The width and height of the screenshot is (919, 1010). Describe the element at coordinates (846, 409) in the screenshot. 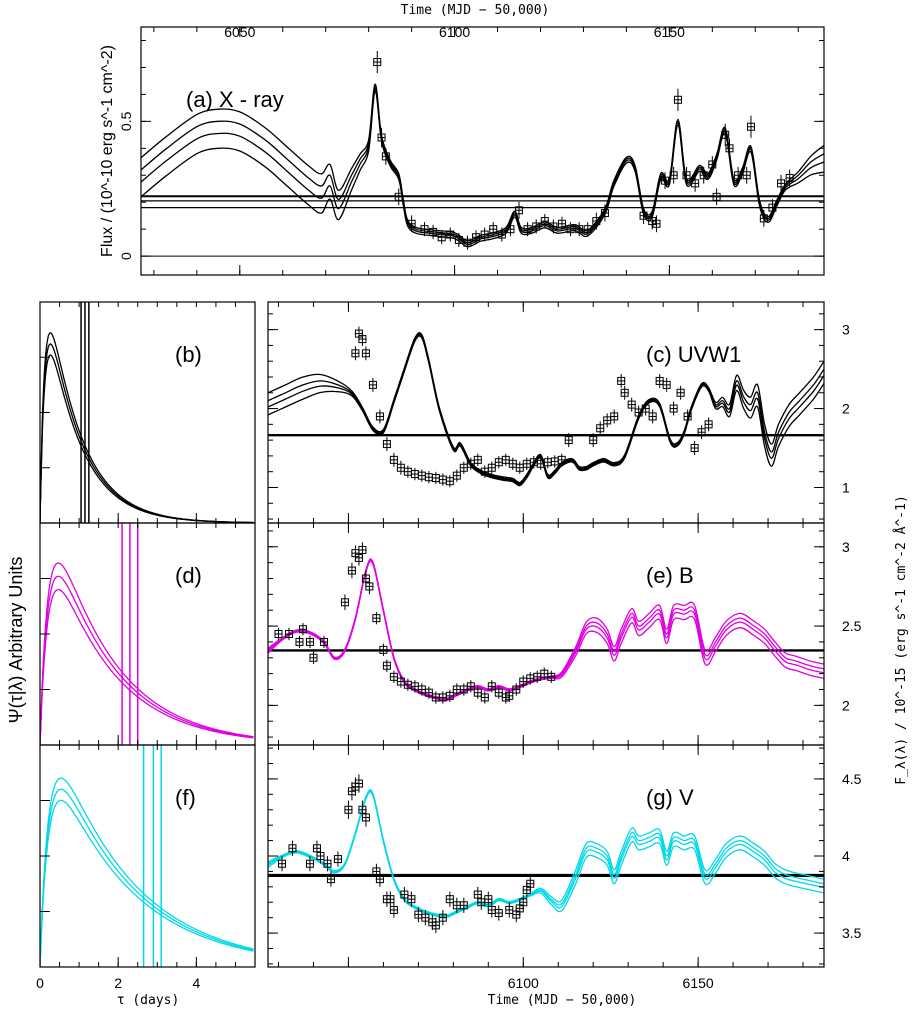

I see `panel-c-ytick-label-1: 2` at that location.